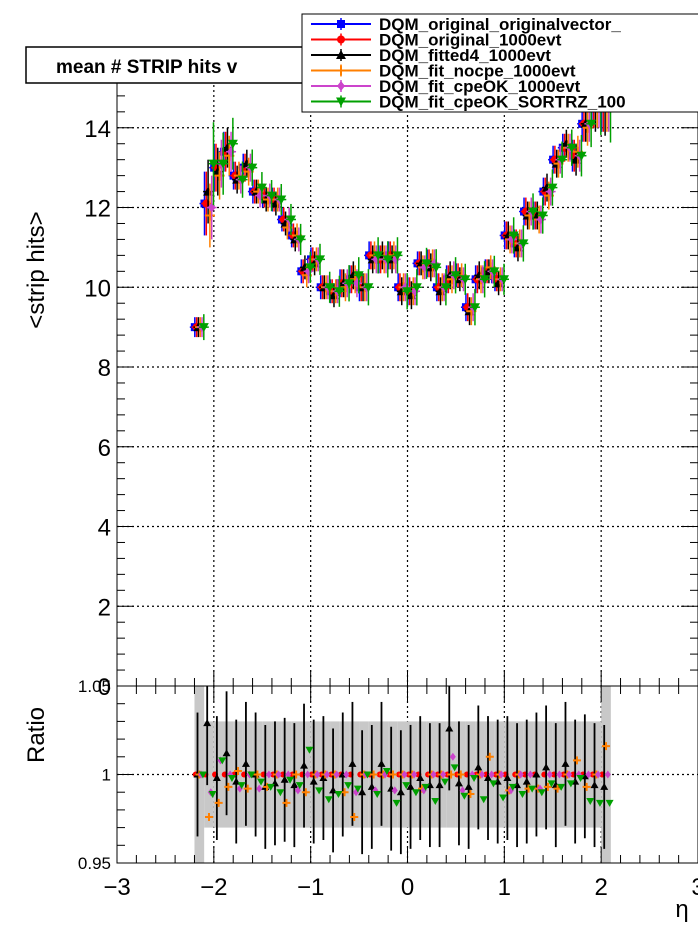 This screenshot has width=698, height=929. What do you see at coordinates (104, 528) in the screenshot?
I see `y-tick-label: 4` at bounding box center [104, 528].